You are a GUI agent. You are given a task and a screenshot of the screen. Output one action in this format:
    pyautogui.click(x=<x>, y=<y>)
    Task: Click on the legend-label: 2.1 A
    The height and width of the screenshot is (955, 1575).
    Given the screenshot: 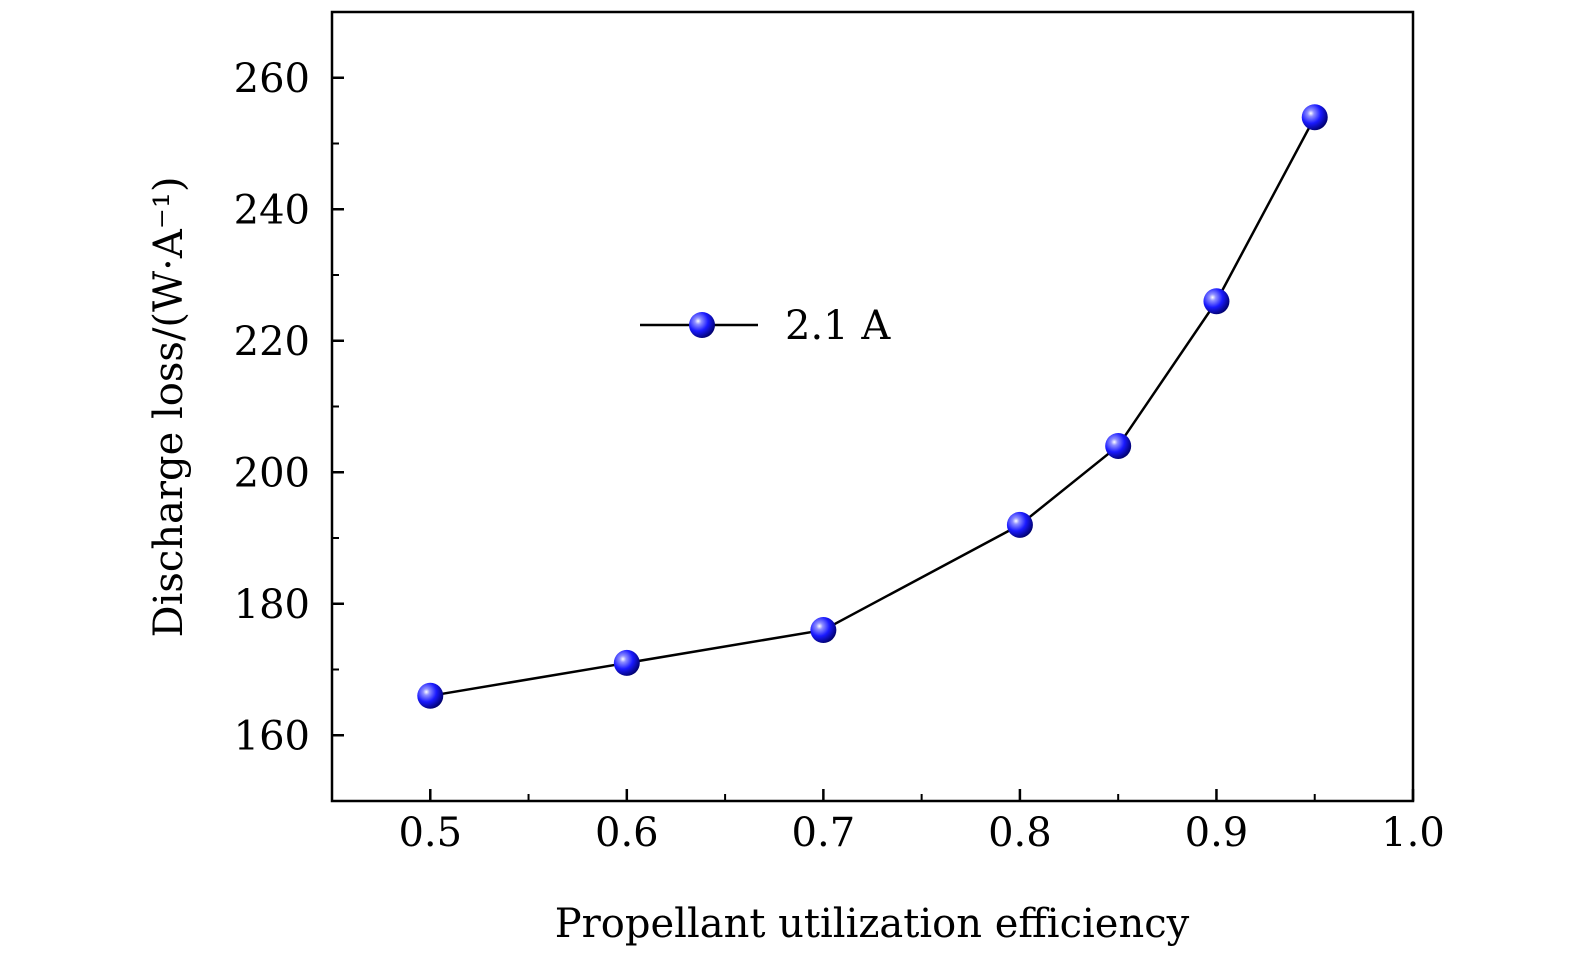 What is the action you would take?
    pyautogui.click(x=838, y=326)
    